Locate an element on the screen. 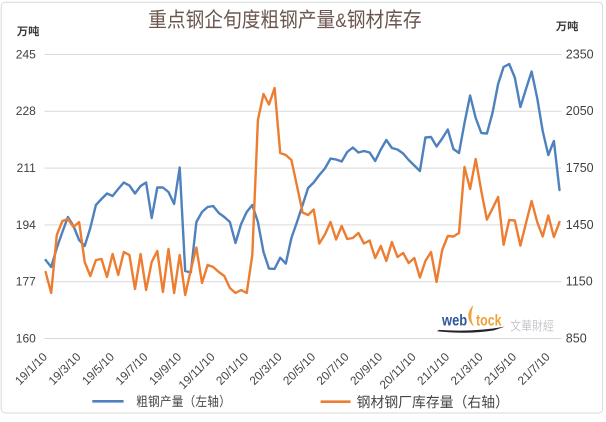 The width and height of the screenshot is (606, 422). svg-text: 2350 is located at coordinates (580, 54).